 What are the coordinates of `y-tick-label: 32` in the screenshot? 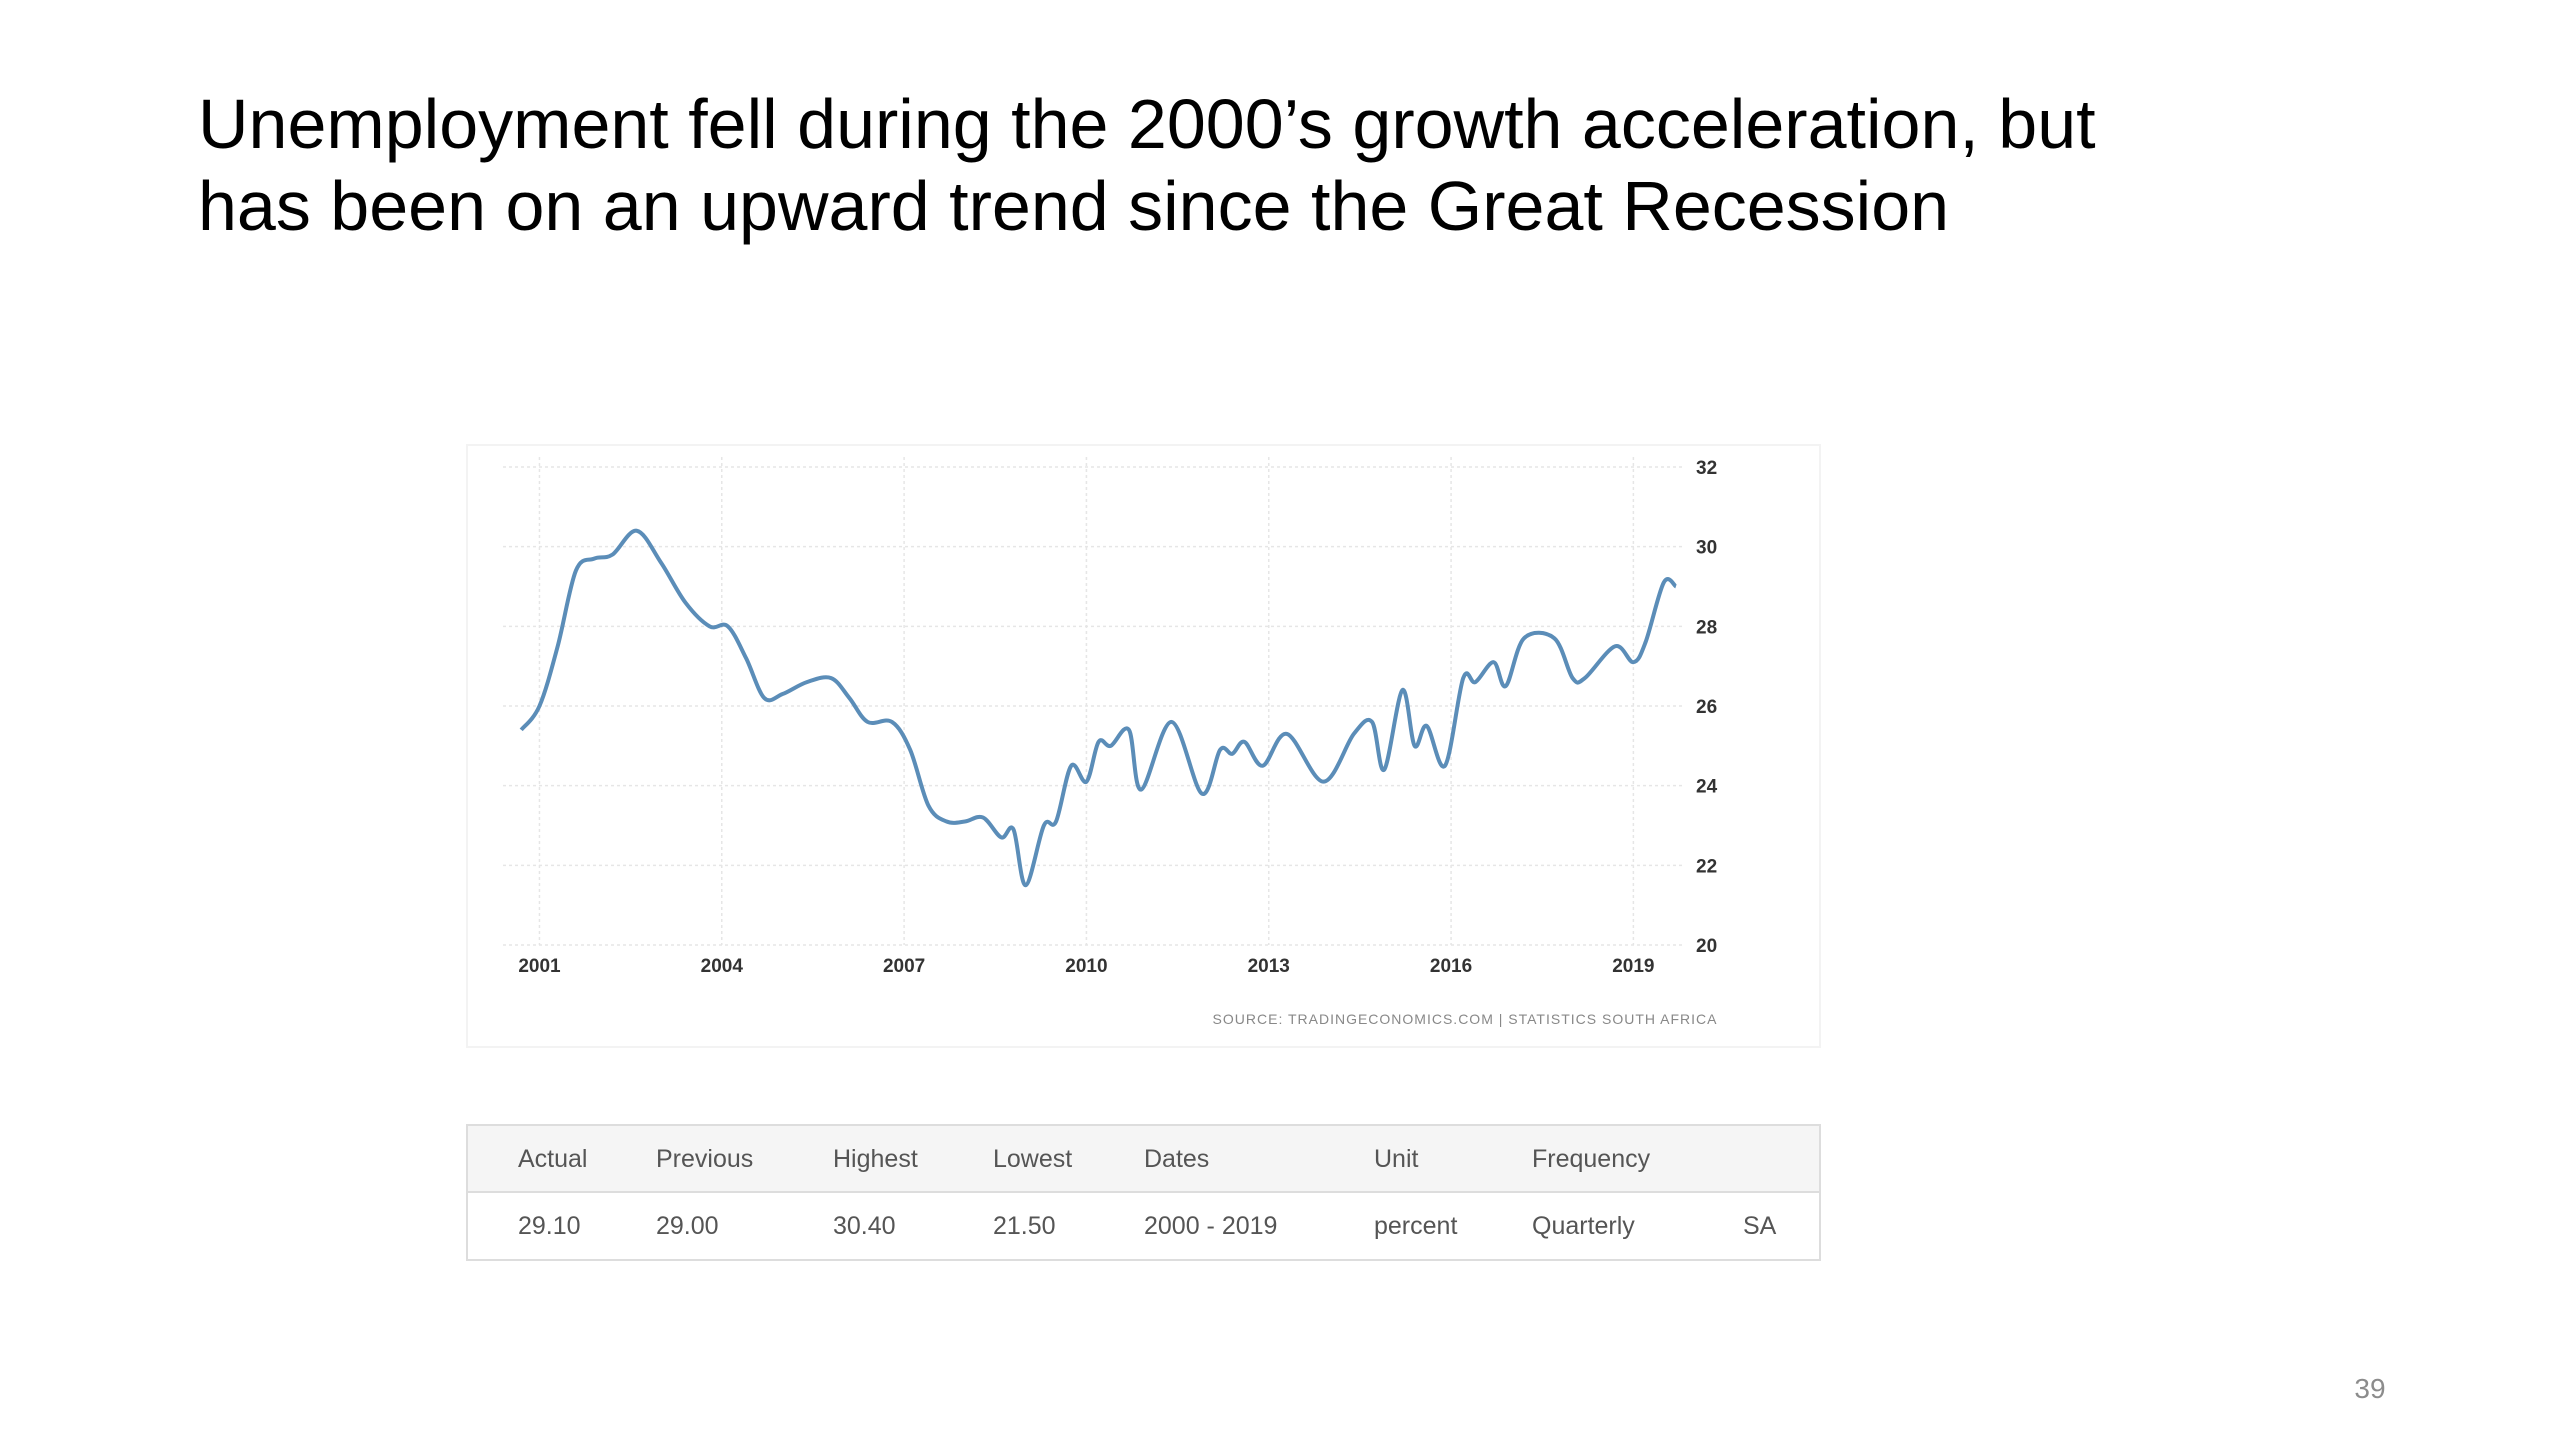 It's located at (1706, 468).